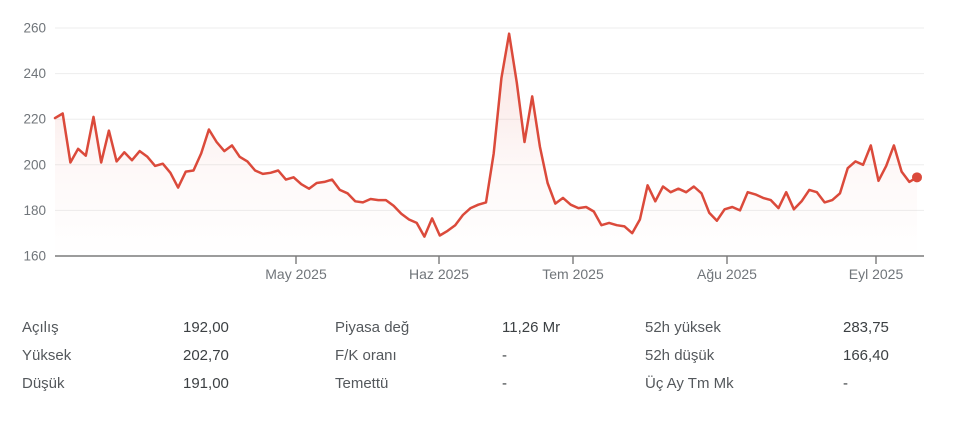 This screenshot has width=960, height=421. I want to click on stats-column-1: Açılış 192,00 Yüksek 202,70 Düşük 191,00, so click(172, 355).